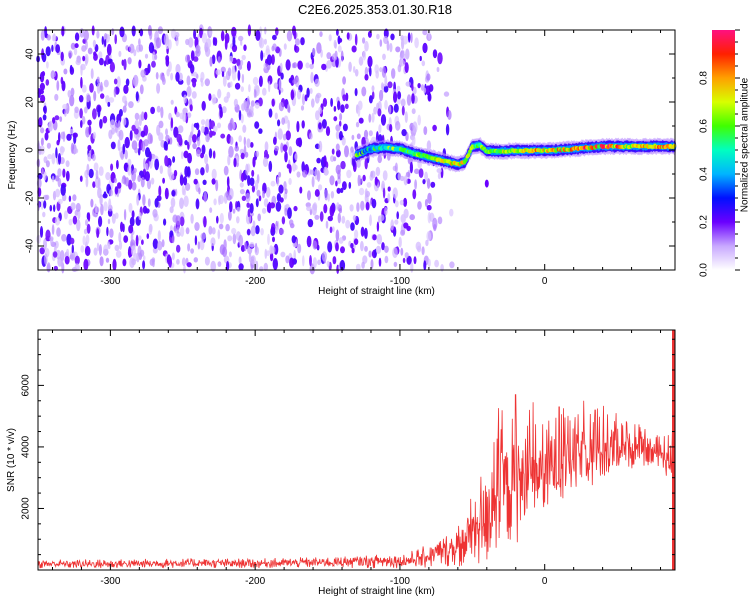  I want to click on colorbar-tick-label: 0.2, so click(704, 222).